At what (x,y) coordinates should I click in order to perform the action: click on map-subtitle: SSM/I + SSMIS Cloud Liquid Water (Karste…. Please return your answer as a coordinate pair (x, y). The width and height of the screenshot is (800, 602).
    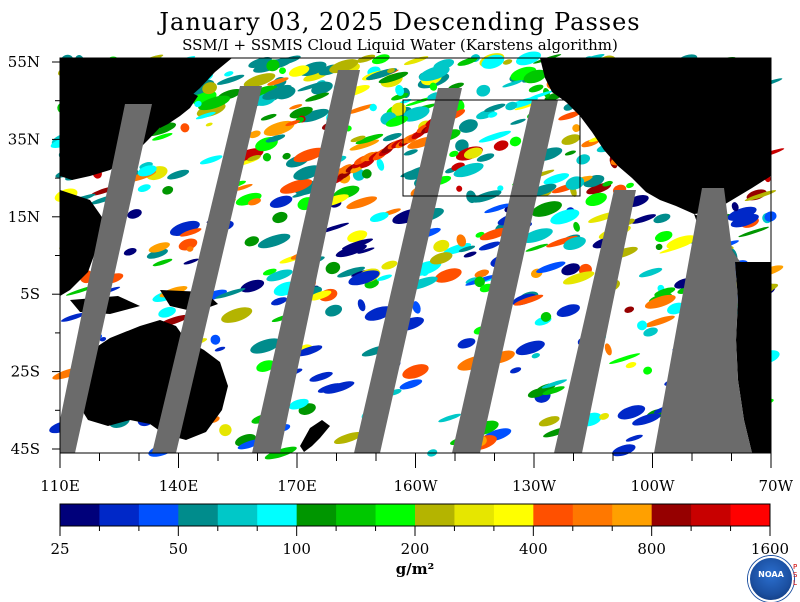
    Looking at the image, I should click on (400, 45).